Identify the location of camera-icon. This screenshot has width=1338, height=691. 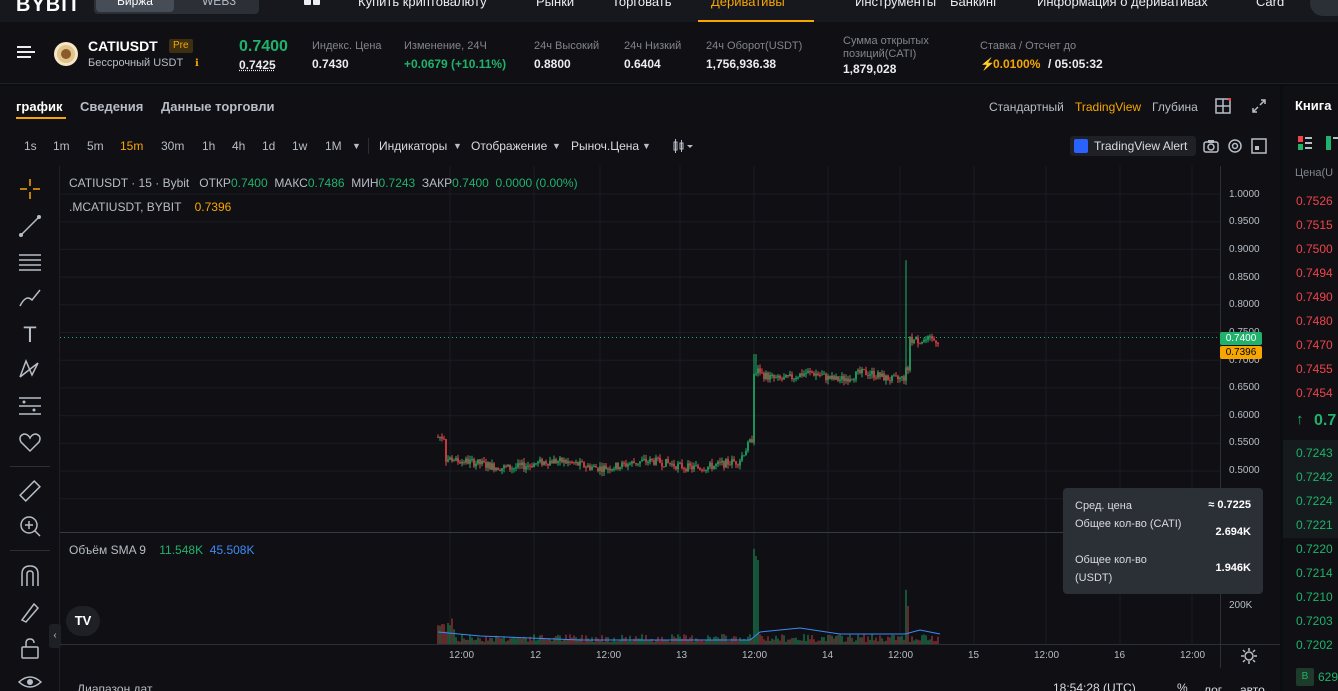
(1211, 147).